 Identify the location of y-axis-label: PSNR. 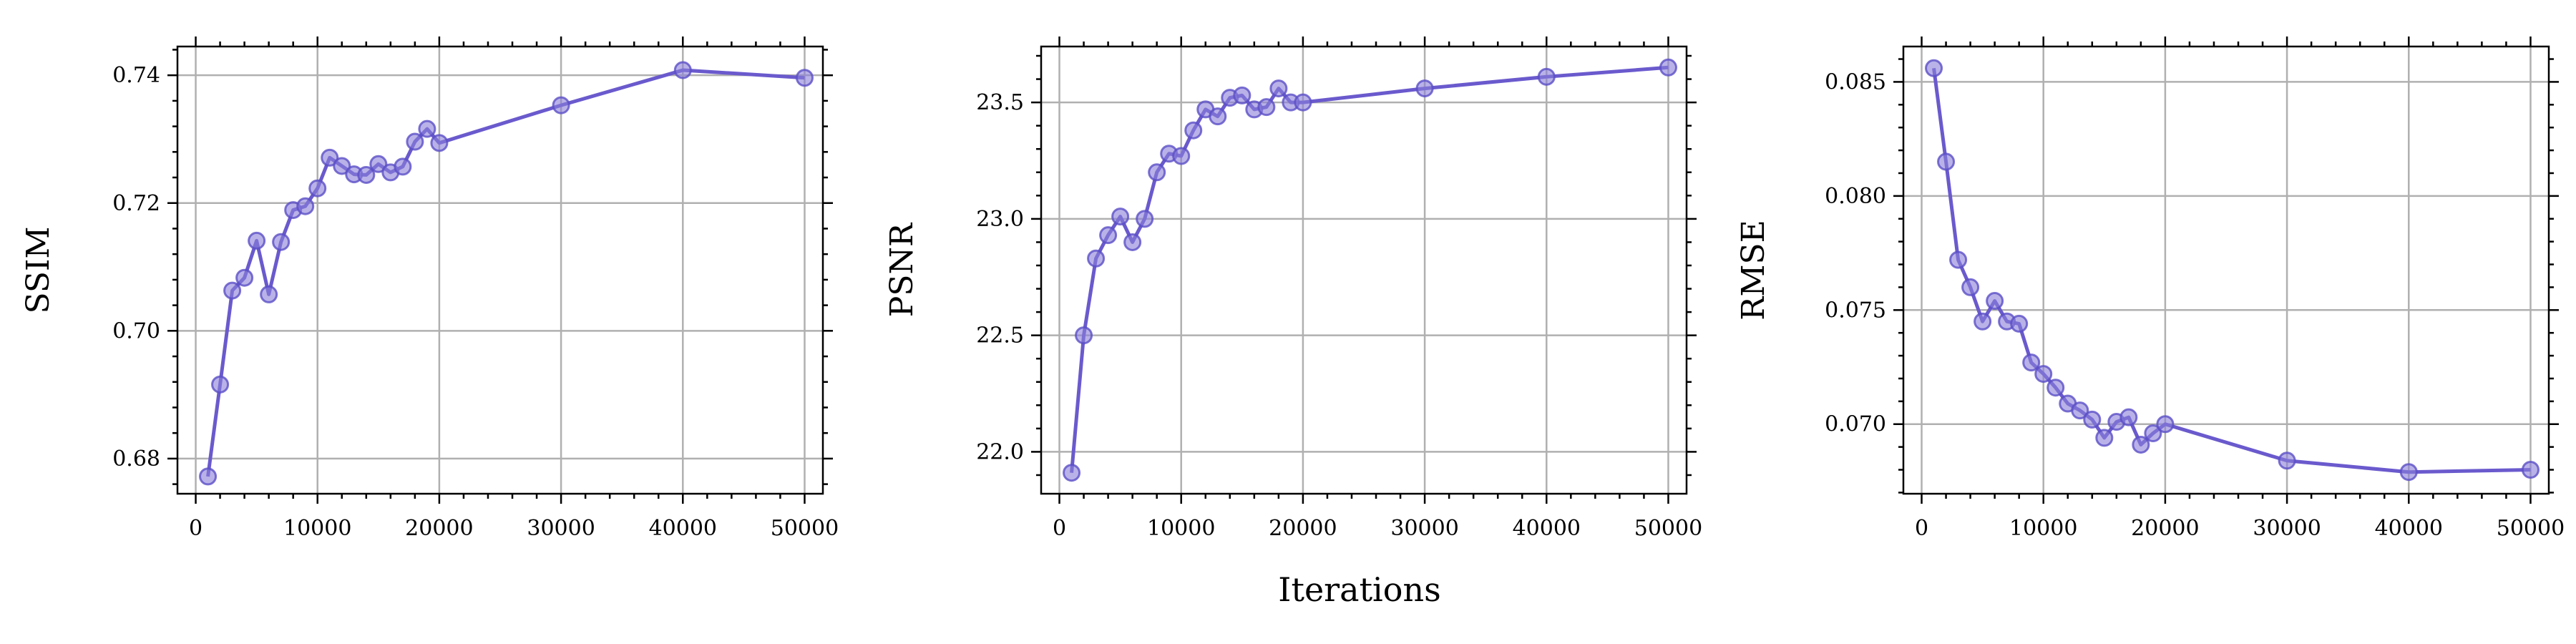
(902, 269).